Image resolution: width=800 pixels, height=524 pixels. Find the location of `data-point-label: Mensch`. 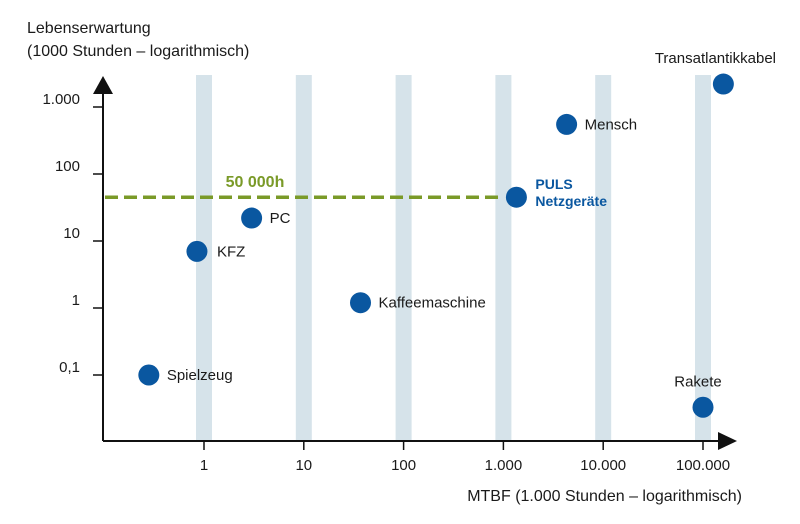

data-point-label: Mensch is located at coordinates (611, 124).